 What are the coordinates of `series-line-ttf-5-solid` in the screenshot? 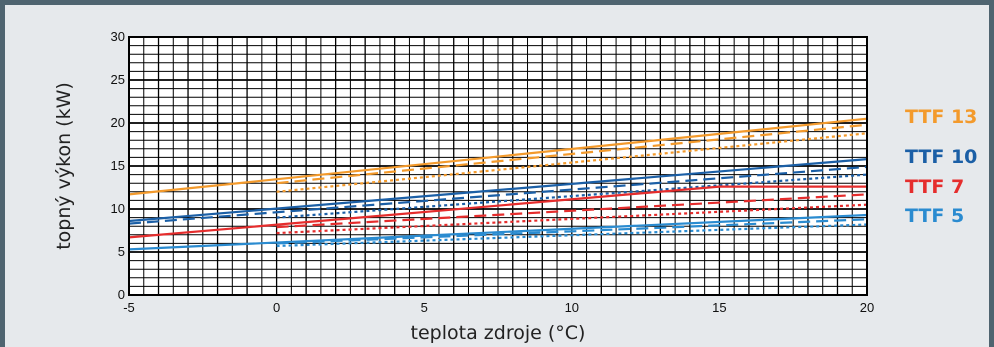 It's located at (498, 232).